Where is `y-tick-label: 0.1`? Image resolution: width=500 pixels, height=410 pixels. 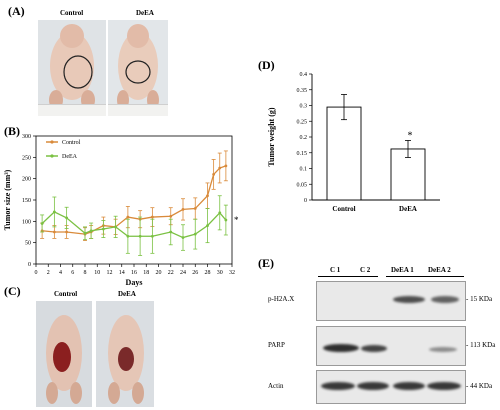
y-tick-label: 0.1 is located at coordinates (304, 170).